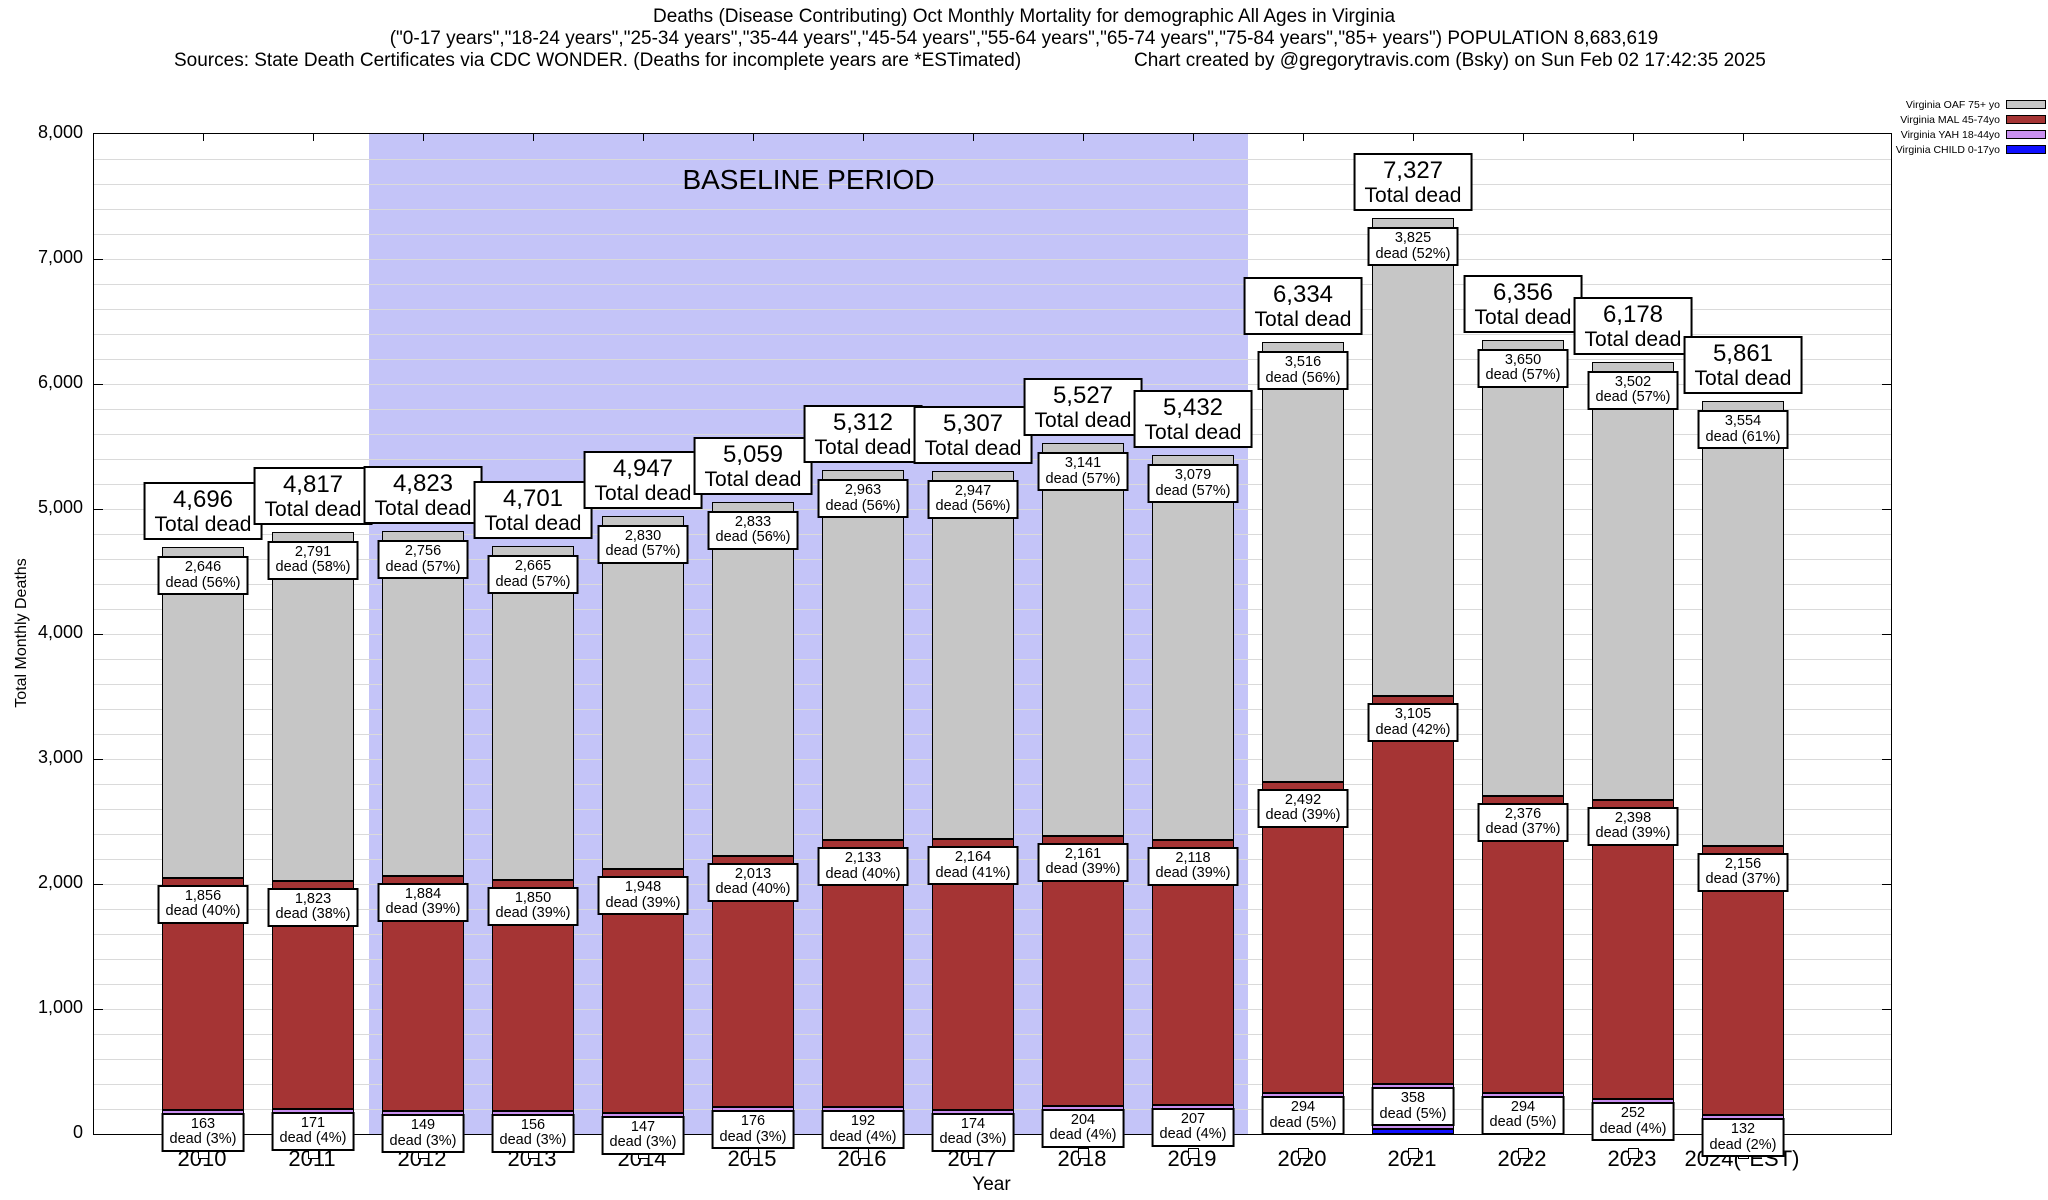  I want to click on mal-segment-label: 2,398 dead (39%), so click(1633, 826).